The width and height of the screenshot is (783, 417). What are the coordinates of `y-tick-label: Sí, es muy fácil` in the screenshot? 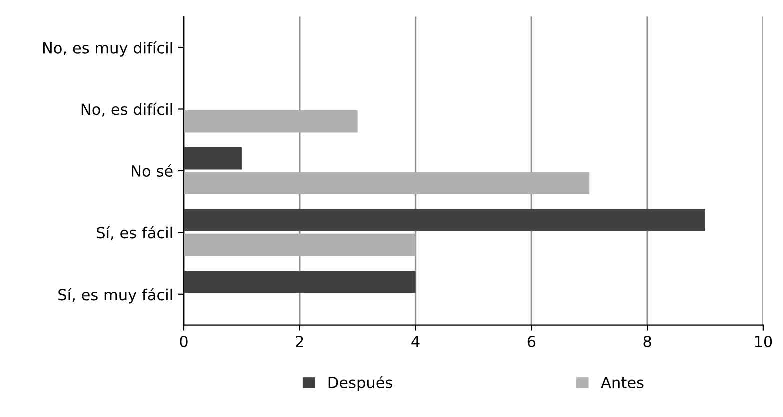 It's located at (115, 296).